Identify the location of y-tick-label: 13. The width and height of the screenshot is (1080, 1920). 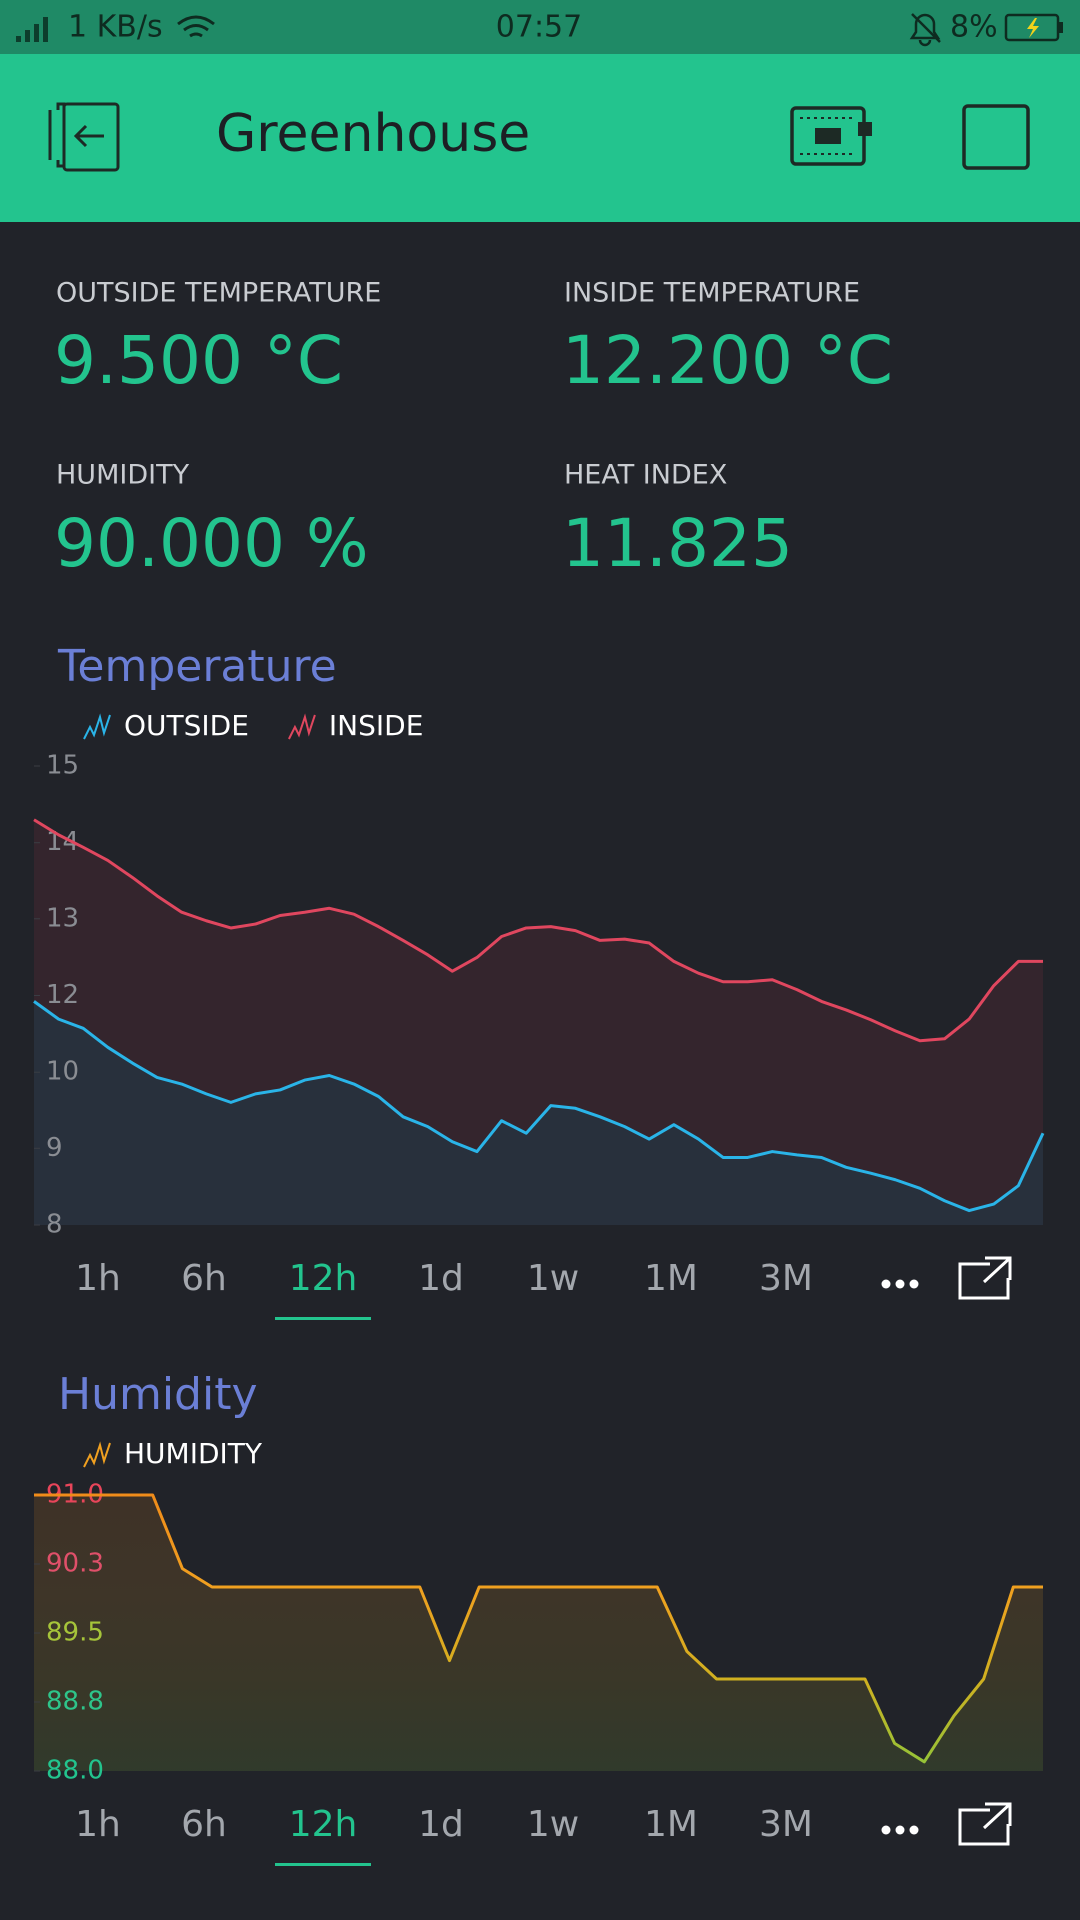
(62, 918).